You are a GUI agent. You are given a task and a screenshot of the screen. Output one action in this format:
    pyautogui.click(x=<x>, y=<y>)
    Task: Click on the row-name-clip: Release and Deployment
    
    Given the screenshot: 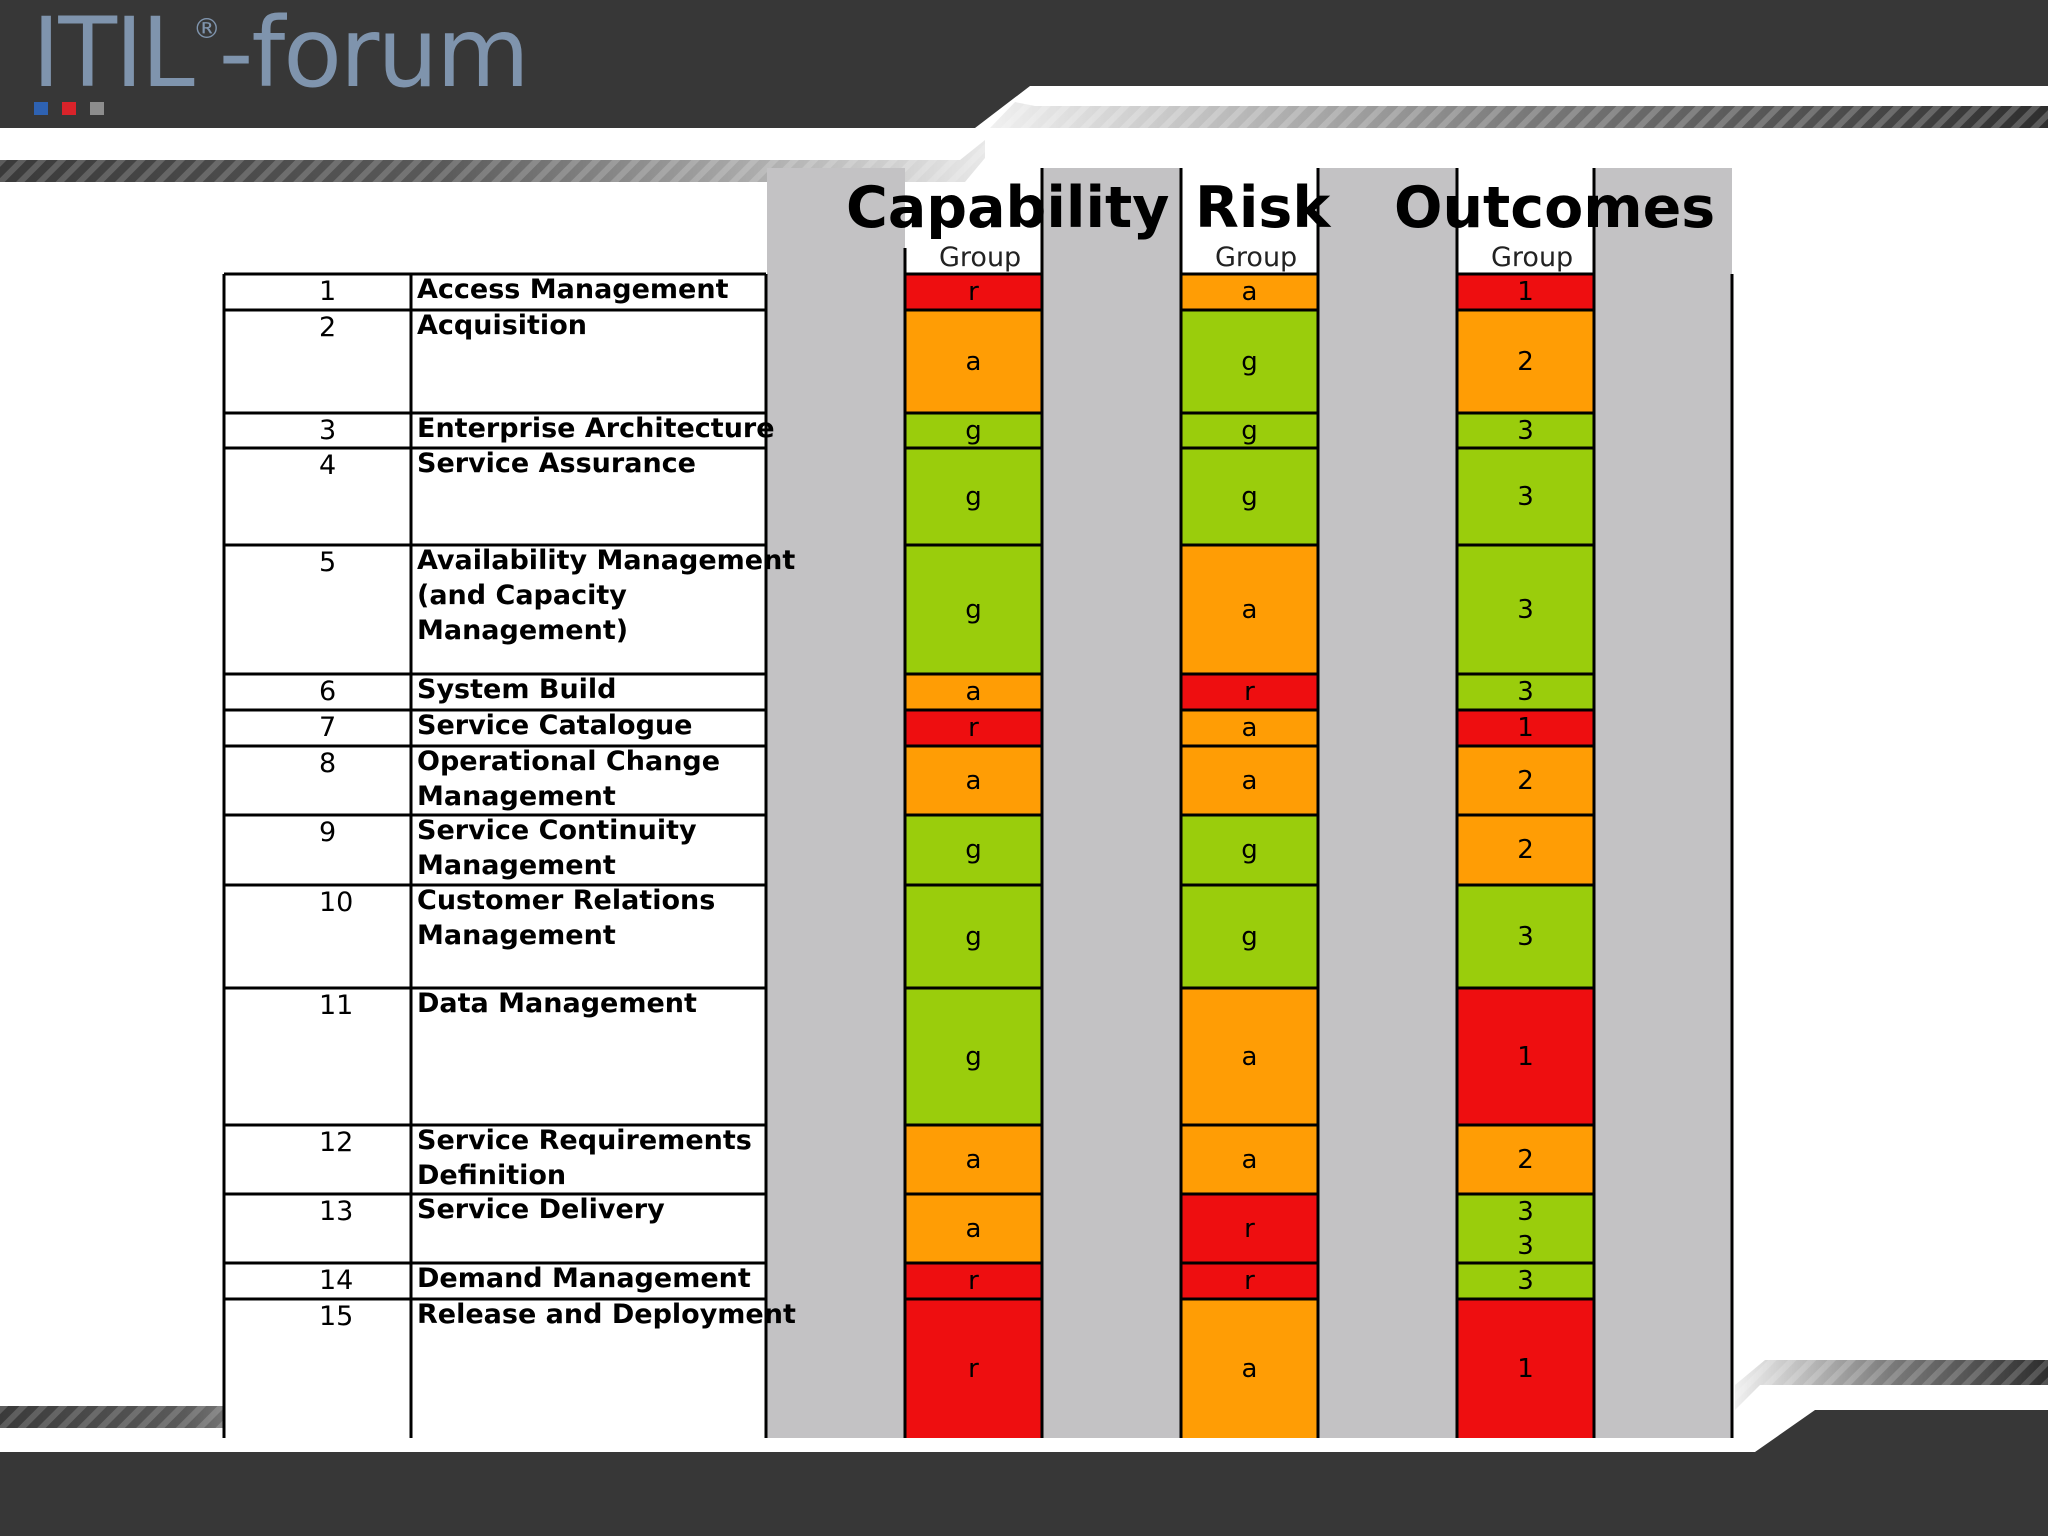 What is the action you would take?
    pyautogui.click(x=629, y=1368)
    